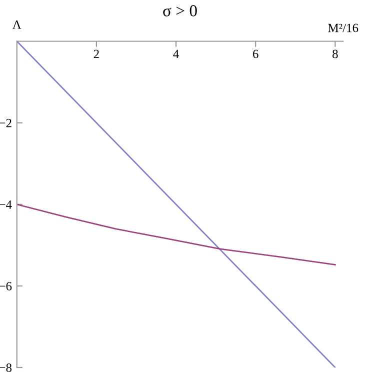  I want to click on x-tick-label: 8, so click(335, 54).